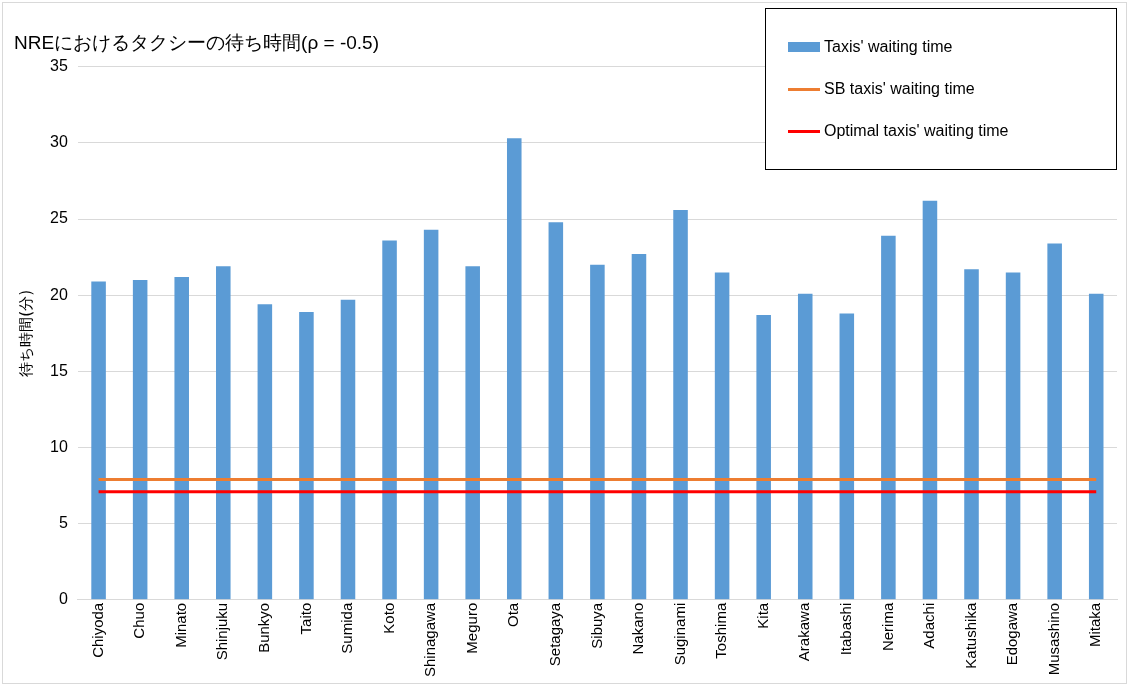 The image size is (1131, 688). Describe the element at coordinates (899, 89) in the screenshot. I see `legend-label: SB taxis' waiting time` at that location.